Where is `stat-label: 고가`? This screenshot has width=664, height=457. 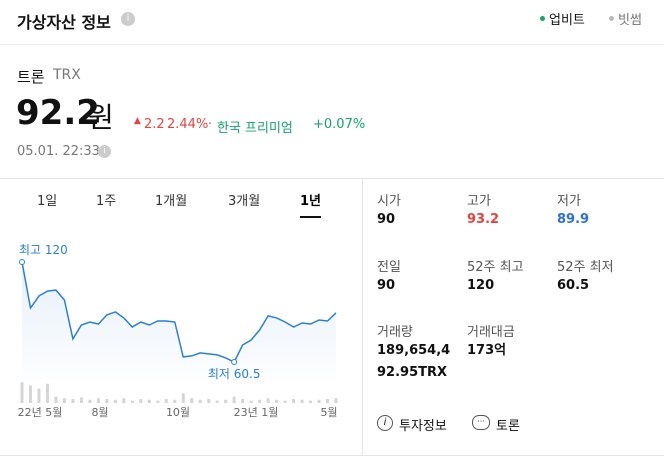 stat-label: 고가 is located at coordinates (479, 201).